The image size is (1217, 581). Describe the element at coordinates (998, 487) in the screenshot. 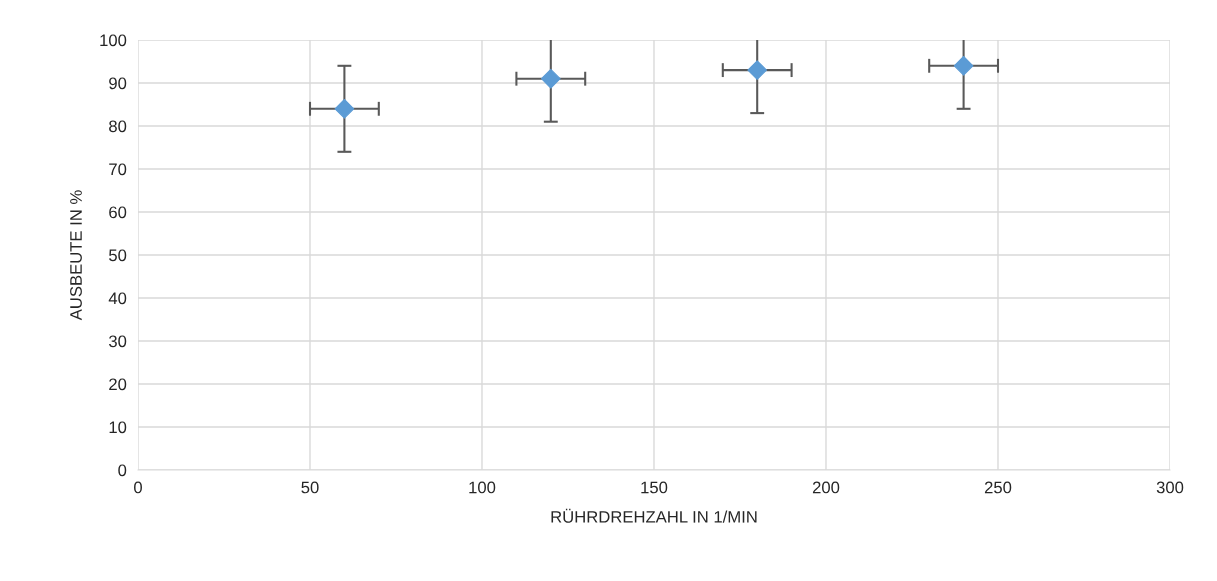

I see `x-tick-label: 250` at that location.